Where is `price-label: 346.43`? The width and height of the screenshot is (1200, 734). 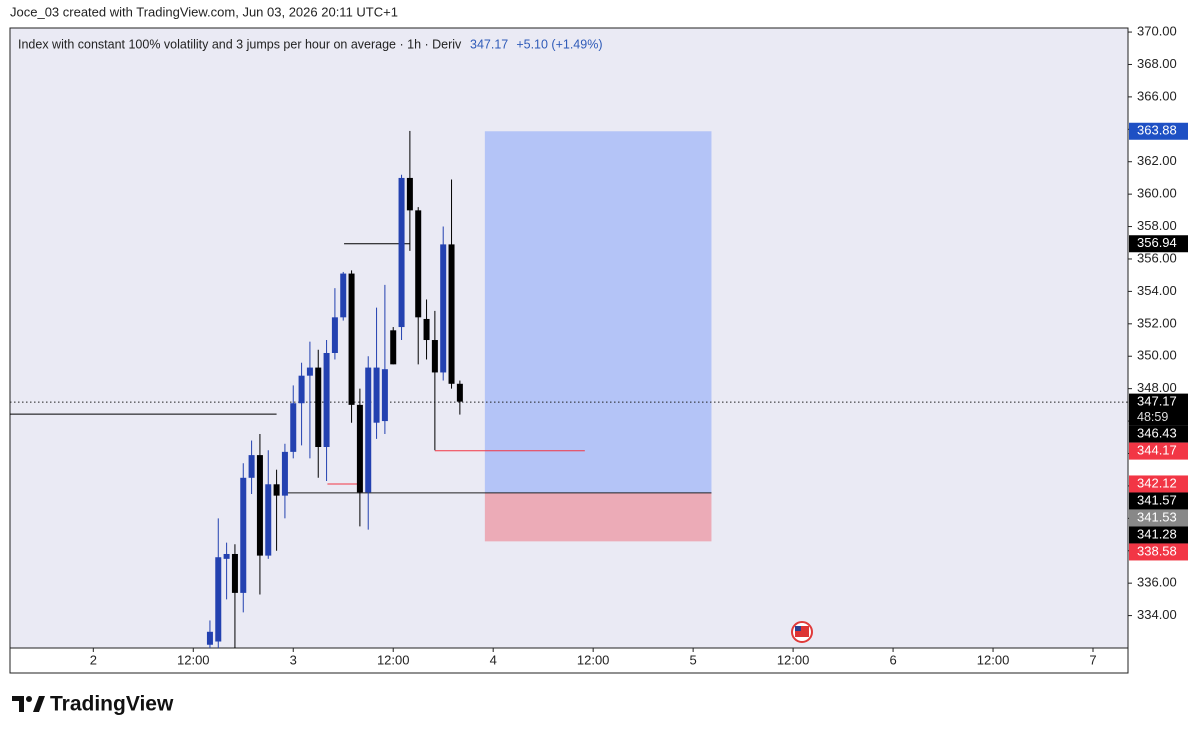 price-label: 346.43 is located at coordinates (1157, 433).